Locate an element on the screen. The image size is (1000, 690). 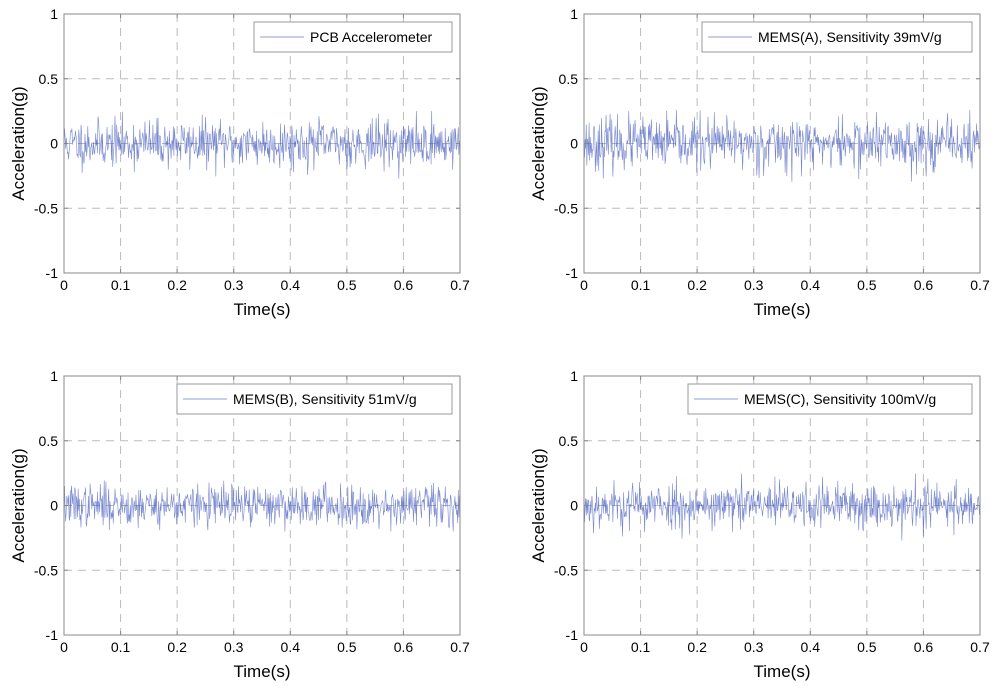
legend-label: MEMS(B), Sensitivity 51mV/g is located at coordinates (325, 399).